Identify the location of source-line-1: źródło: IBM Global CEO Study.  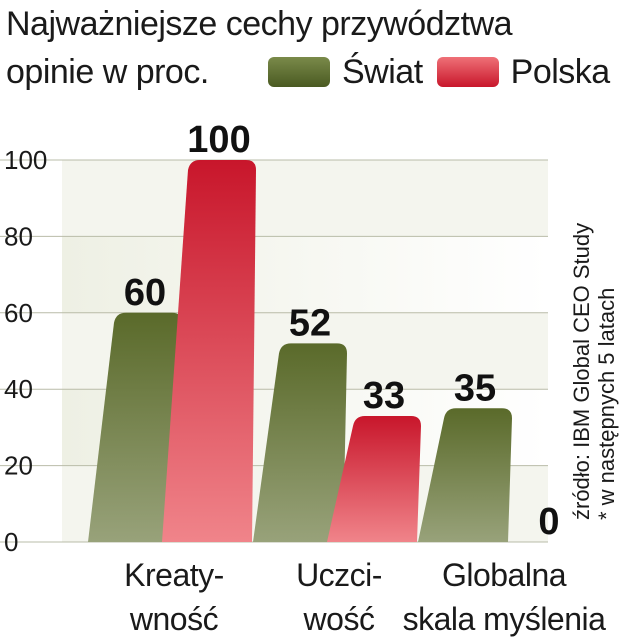
(581, 371).